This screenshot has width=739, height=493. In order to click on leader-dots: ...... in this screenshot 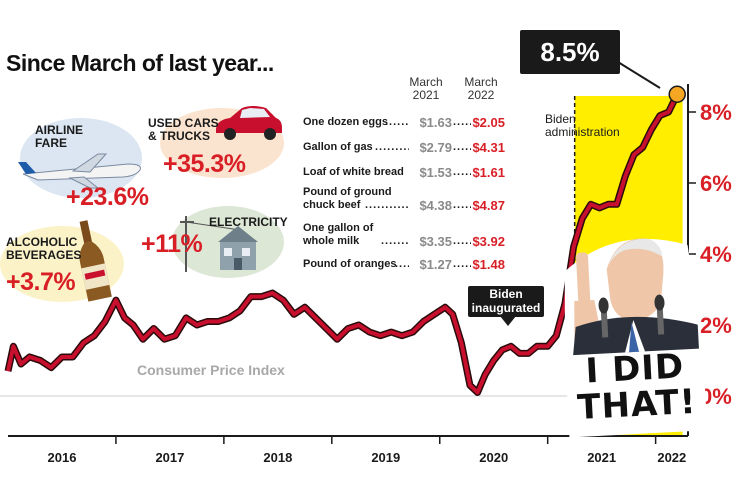, I will do `click(402, 264)`.